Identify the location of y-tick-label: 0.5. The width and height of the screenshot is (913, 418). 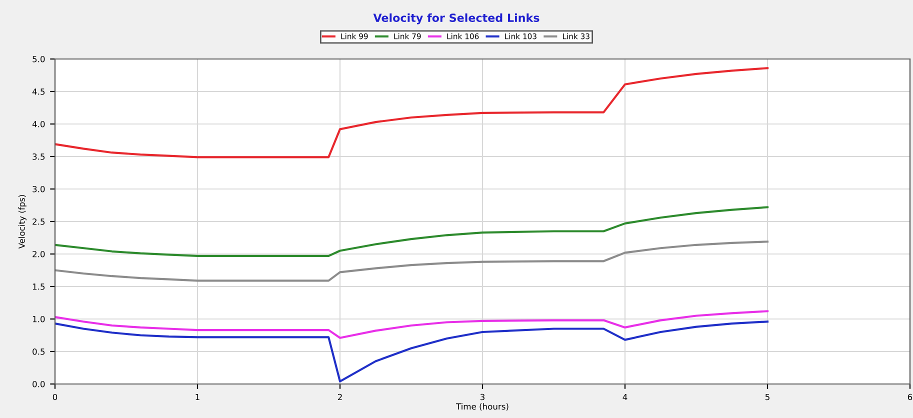
(38, 351).